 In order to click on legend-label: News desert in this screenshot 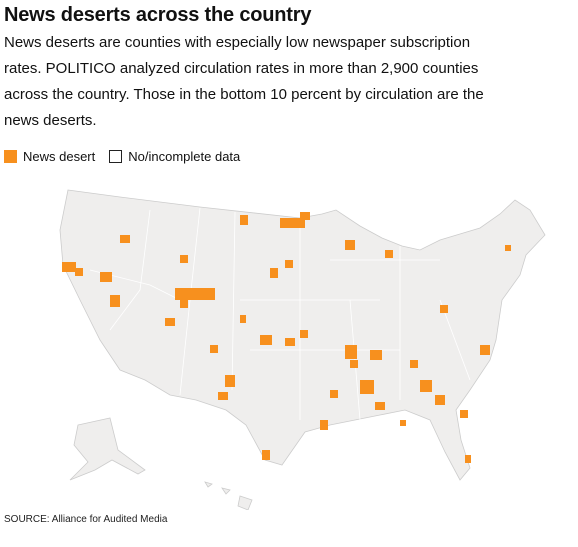, I will do `click(59, 156)`.